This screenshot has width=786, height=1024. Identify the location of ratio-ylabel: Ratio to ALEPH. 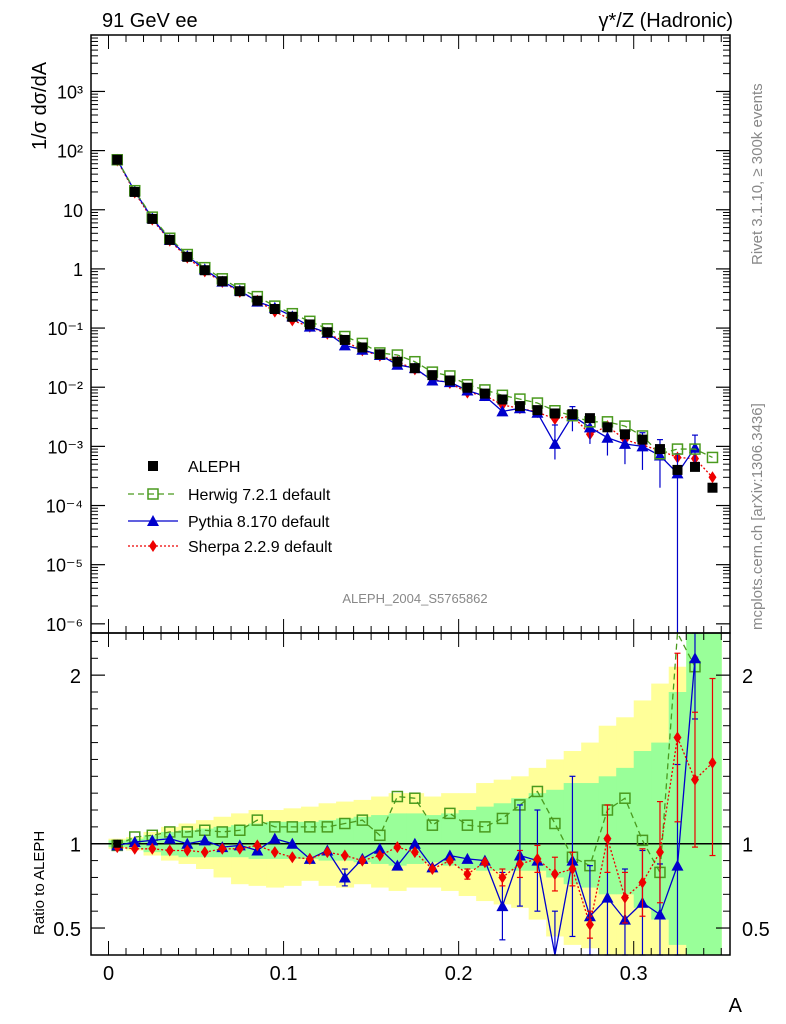
(39, 883).